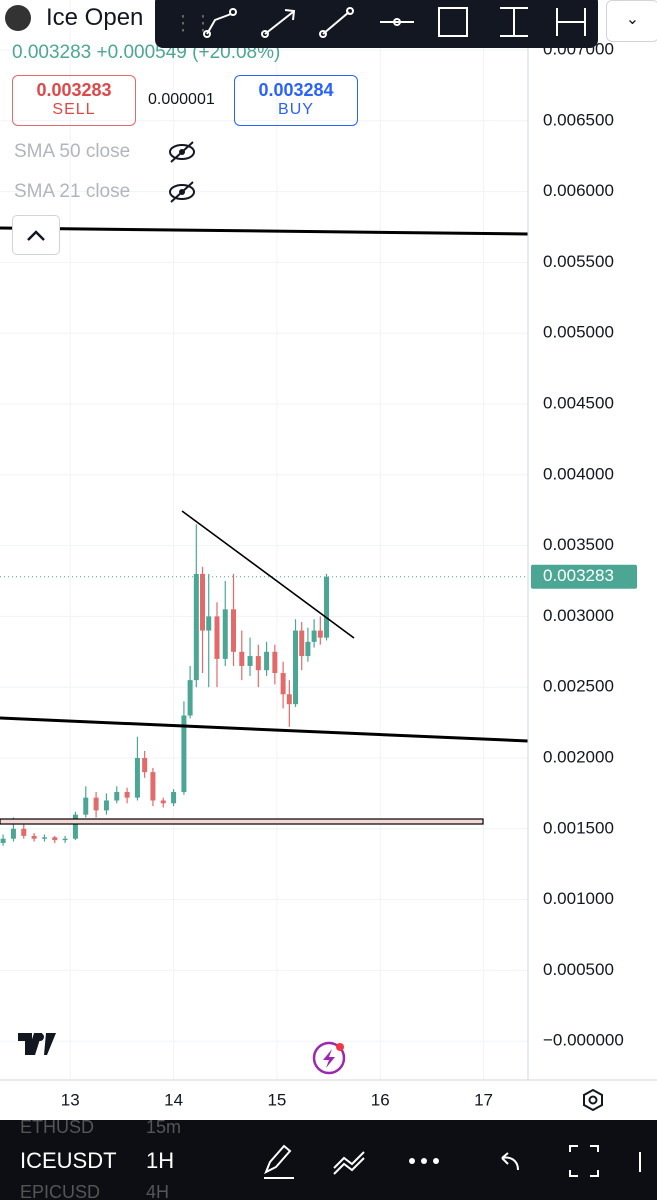  Describe the element at coordinates (578, 575) in the screenshot. I see `last-price-label: 0.003283` at that location.